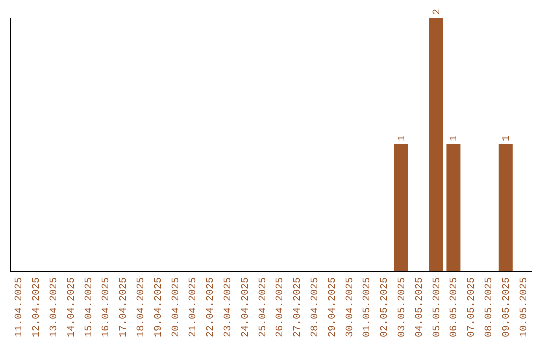 The width and height of the screenshot is (540, 340). What do you see at coordinates (264, 308) in the screenshot?
I see `x-tick-label: 25.04.2025` at bounding box center [264, 308].